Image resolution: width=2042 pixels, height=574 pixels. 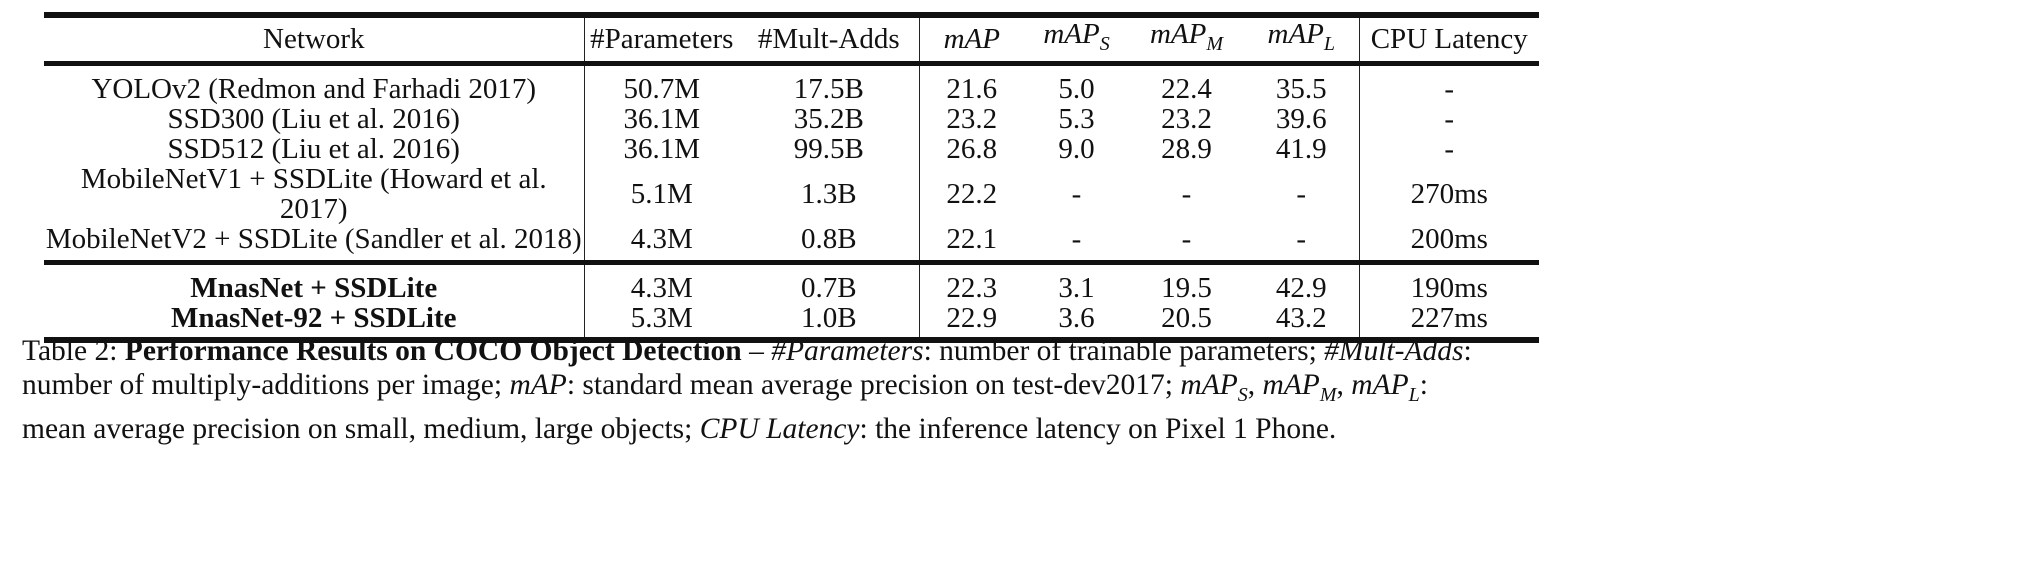 What do you see at coordinates (1076, 118) in the screenshot?
I see `cell-map-s: 5.3` at bounding box center [1076, 118].